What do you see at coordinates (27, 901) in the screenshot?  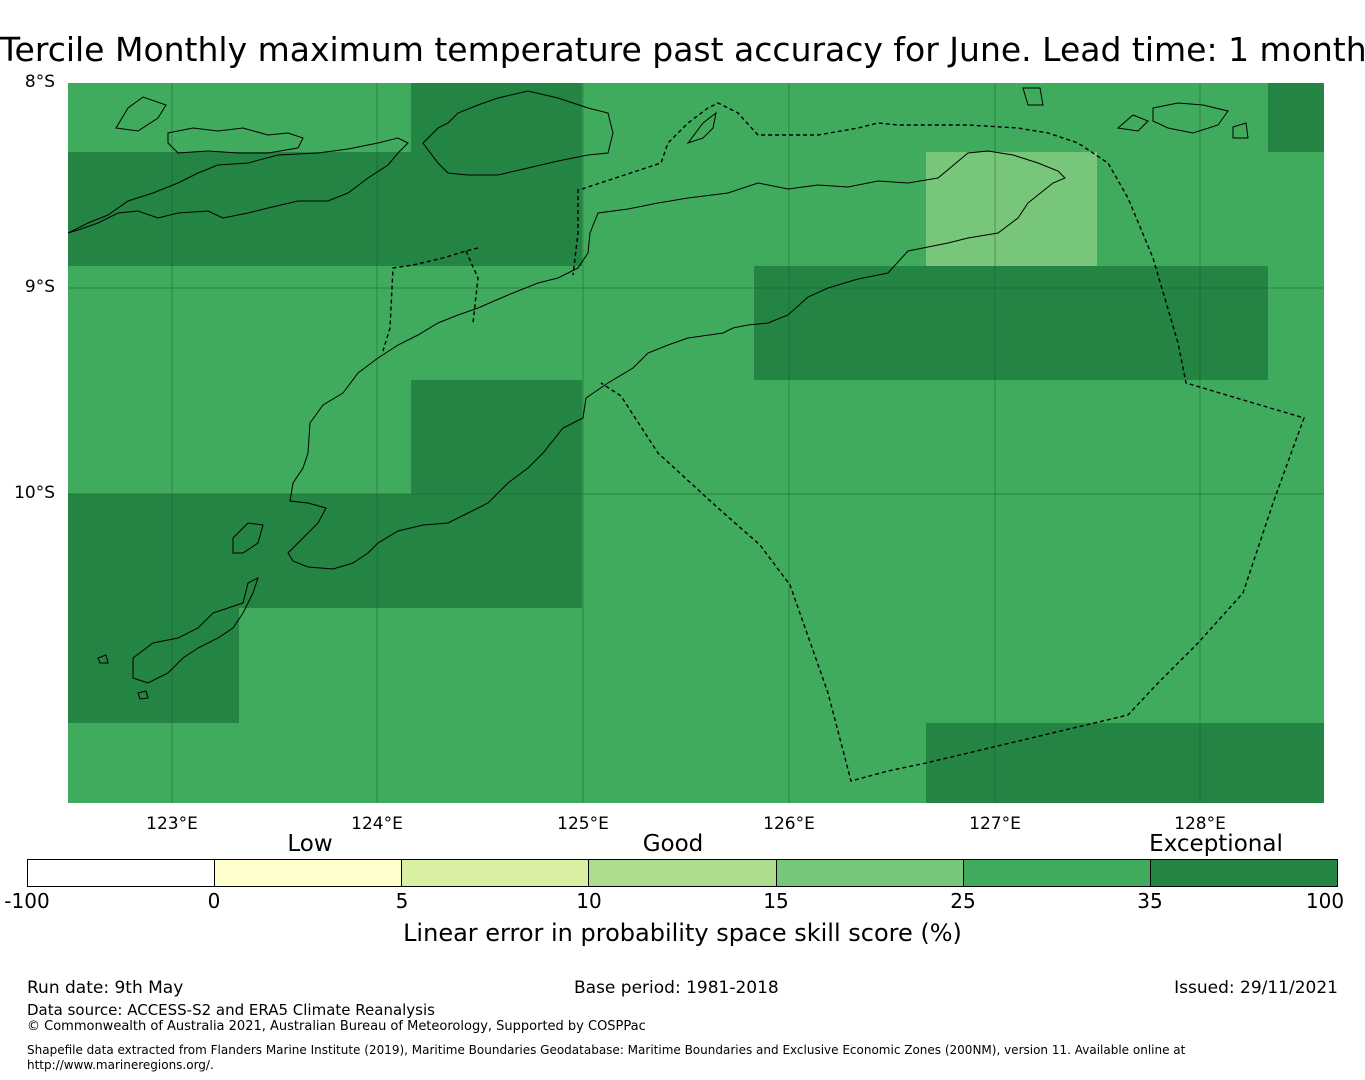 I see `colorbar-tick: -100` at bounding box center [27, 901].